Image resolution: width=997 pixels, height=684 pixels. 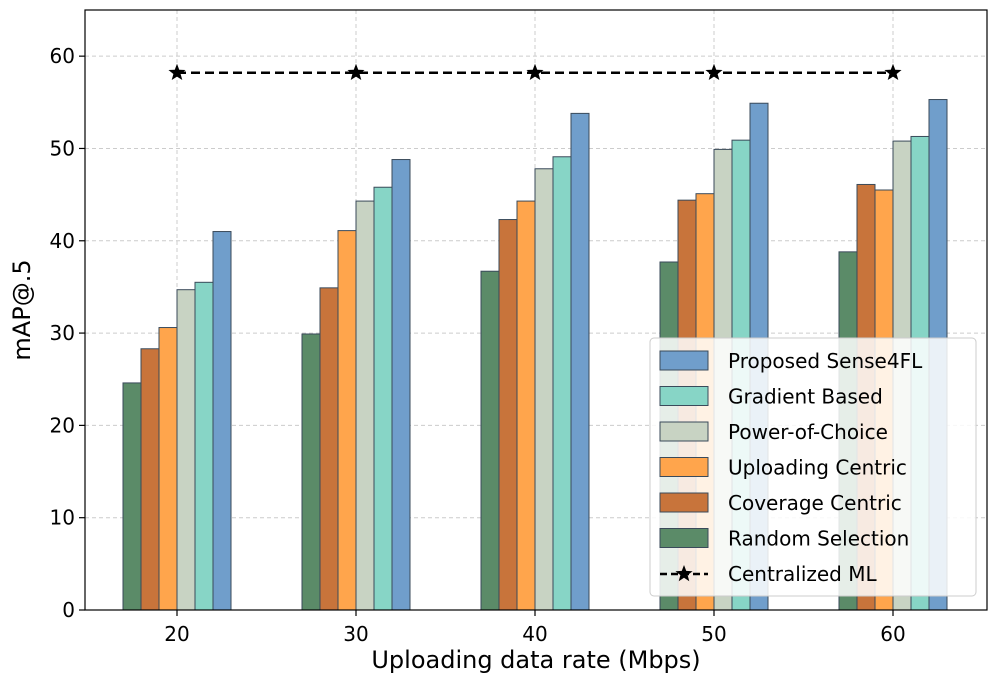 I want to click on legend-box, so click(x=813, y=467).